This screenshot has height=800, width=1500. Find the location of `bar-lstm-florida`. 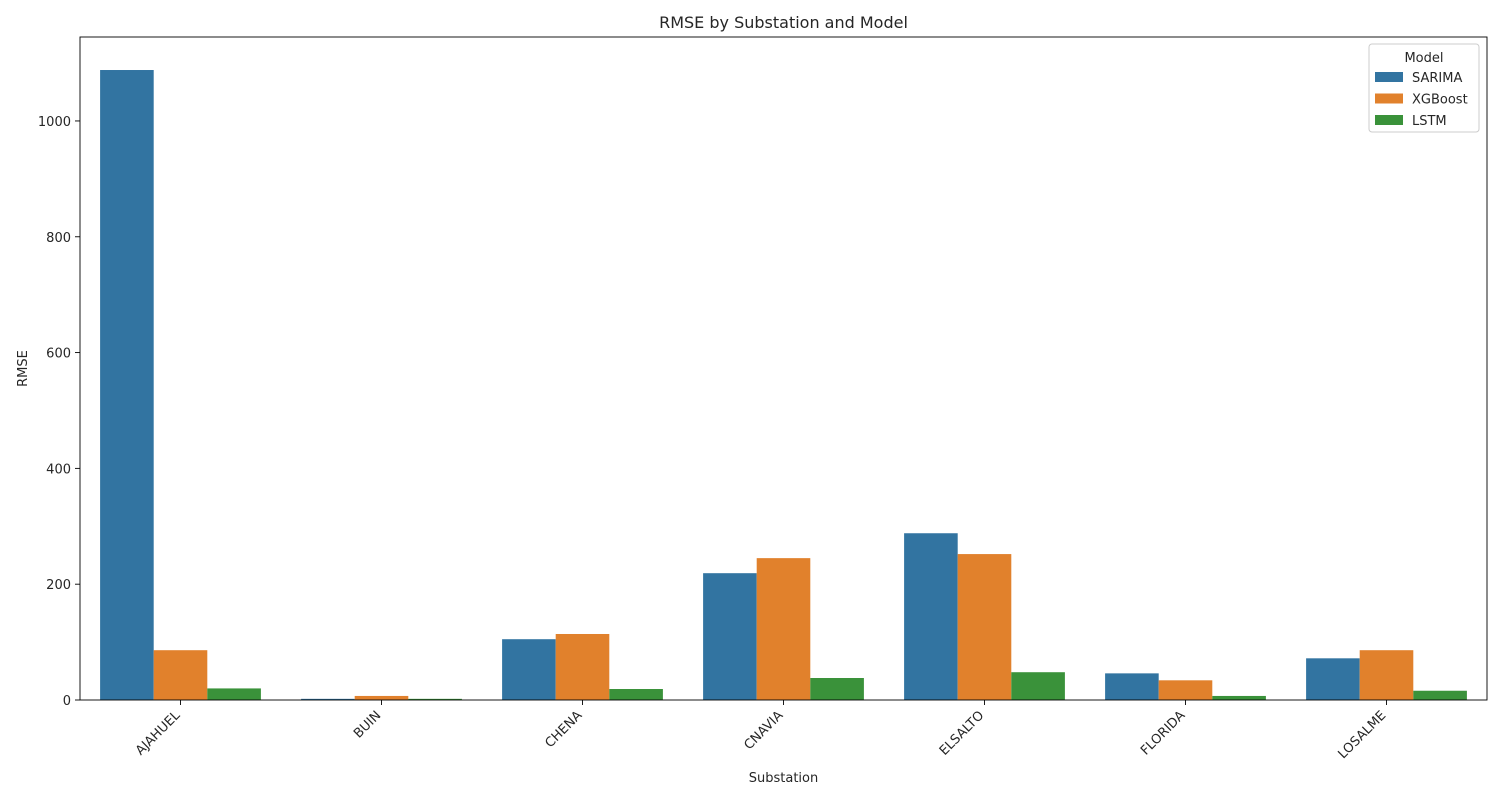

bar-lstm-florida is located at coordinates (1239, 697).